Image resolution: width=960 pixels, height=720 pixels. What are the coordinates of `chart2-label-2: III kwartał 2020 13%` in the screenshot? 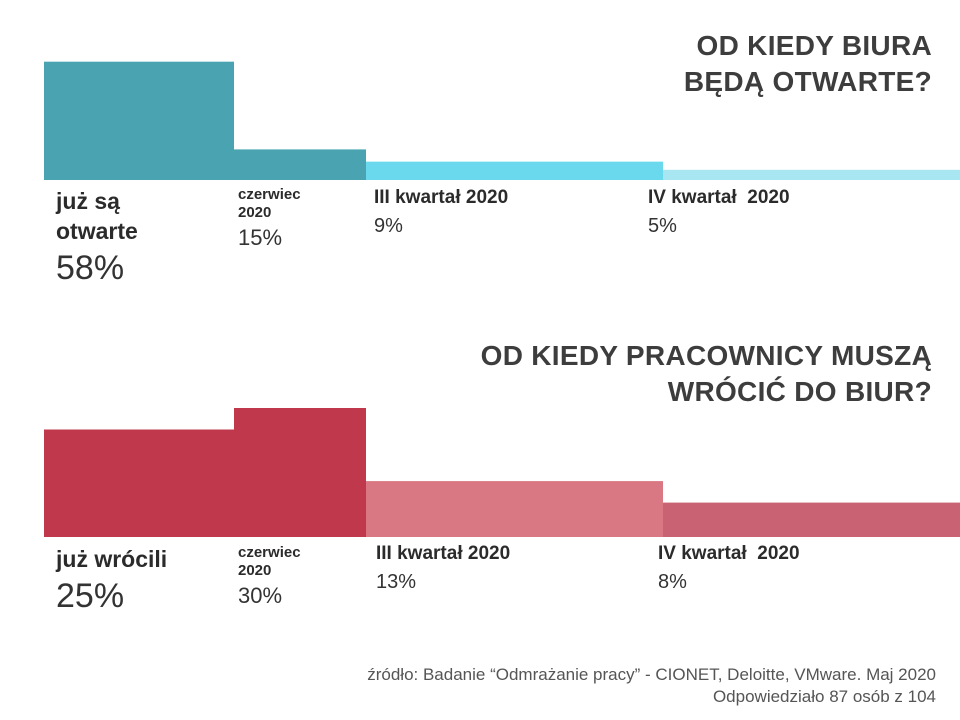 It's located at (506, 568).